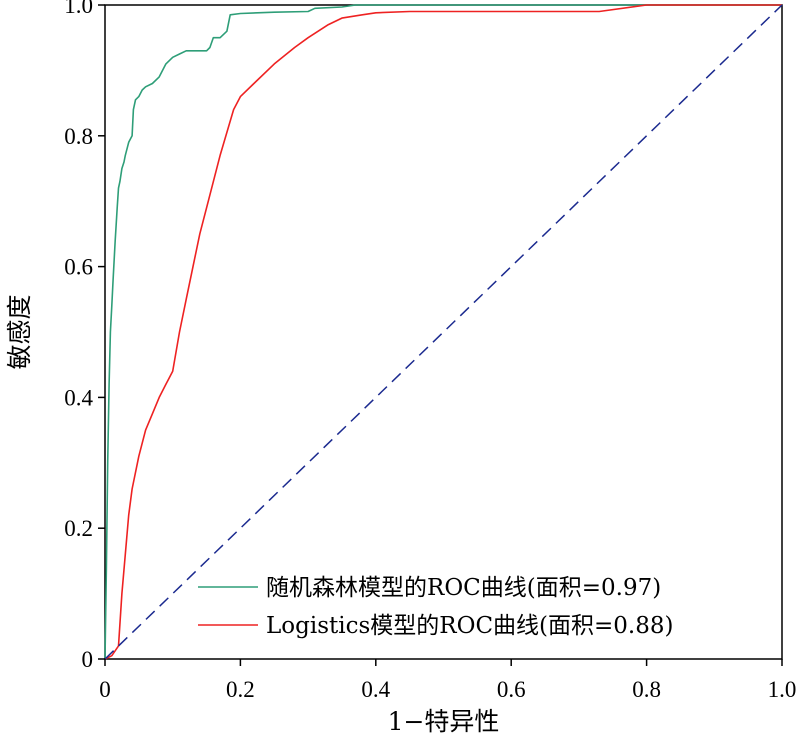 The image size is (800, 753). What do you see at coordinates (88, 659) in the screenshot?
I see `y-tick-label: 0` at bounding box center [88, 659].